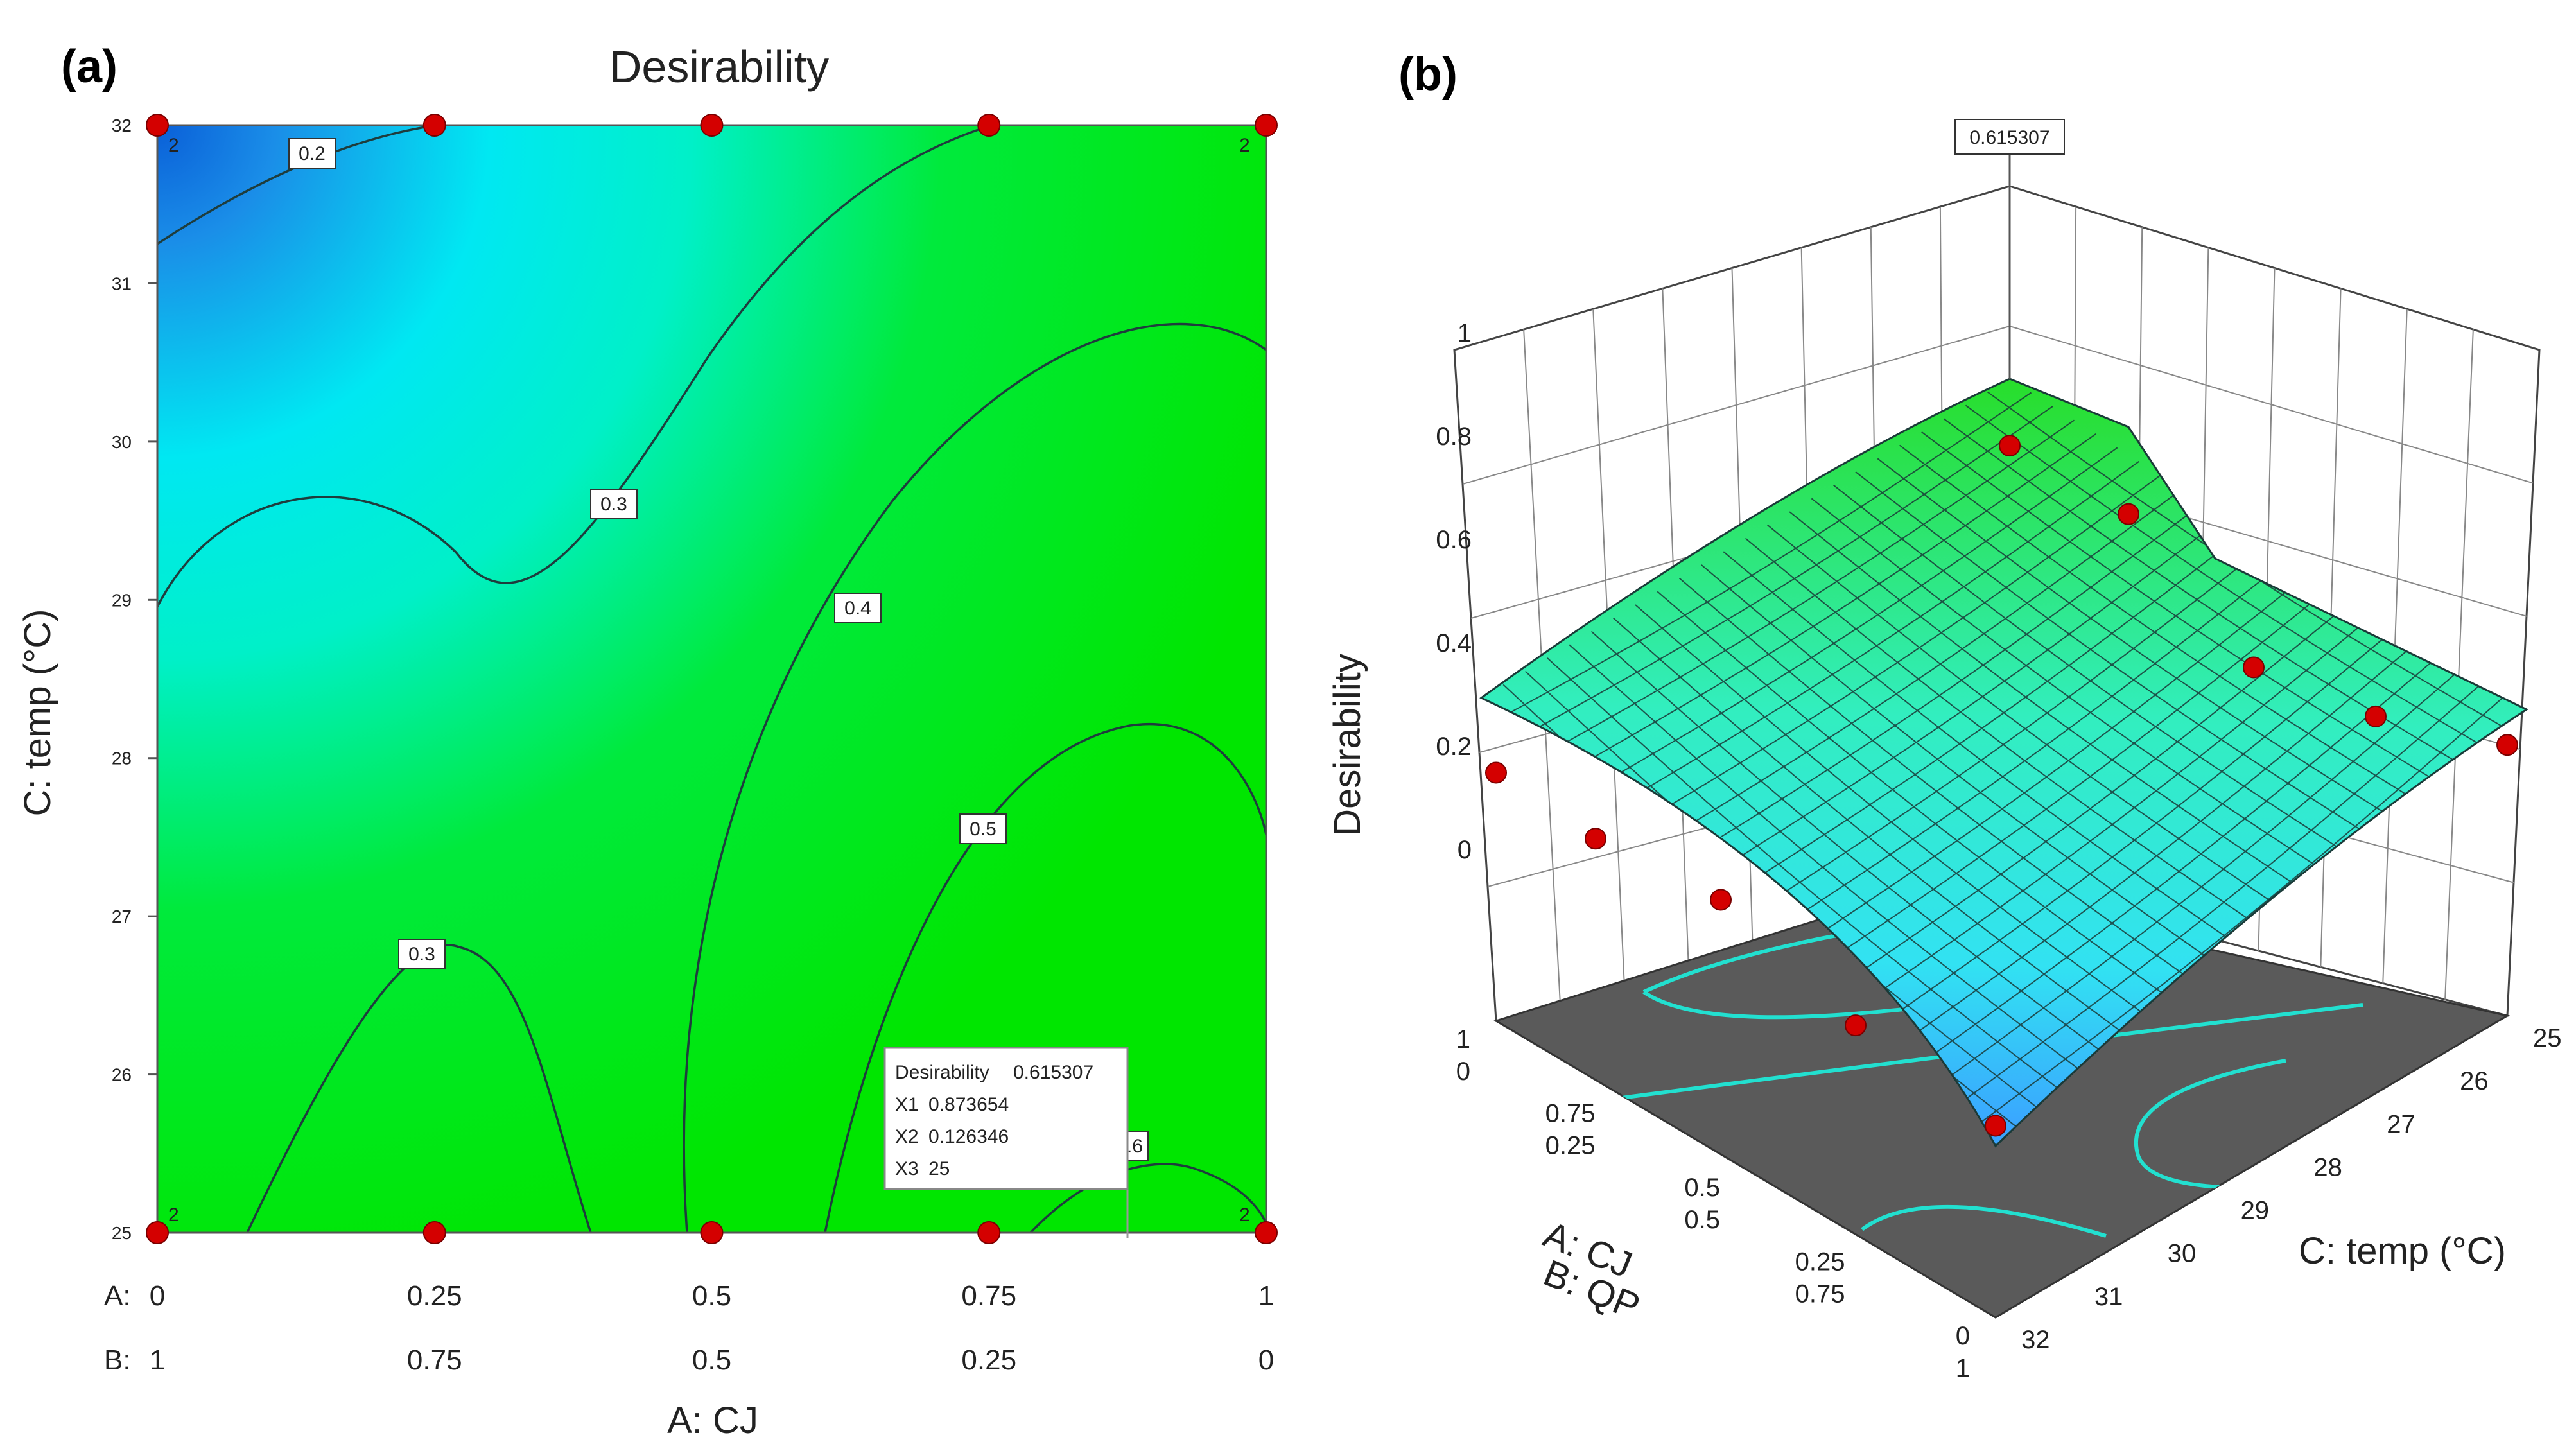  I want to click on x-tick-label-b: 0.75, so click(434, 1360).